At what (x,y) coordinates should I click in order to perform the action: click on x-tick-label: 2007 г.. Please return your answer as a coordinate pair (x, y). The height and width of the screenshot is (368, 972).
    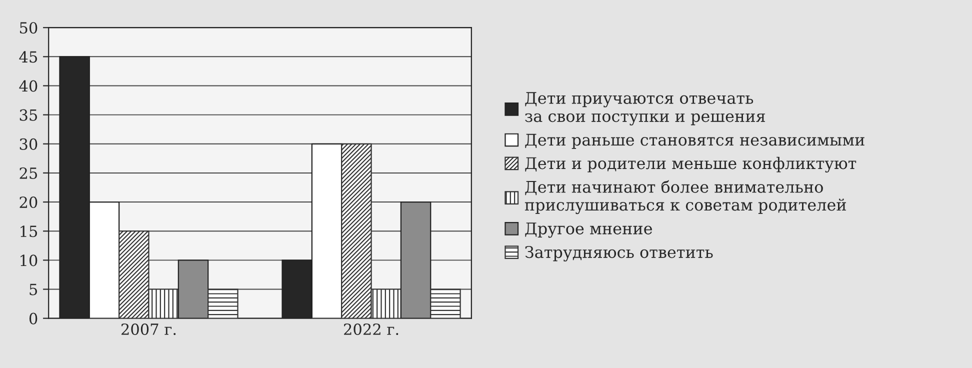
    Looking at the image, I should click on (148, 329).